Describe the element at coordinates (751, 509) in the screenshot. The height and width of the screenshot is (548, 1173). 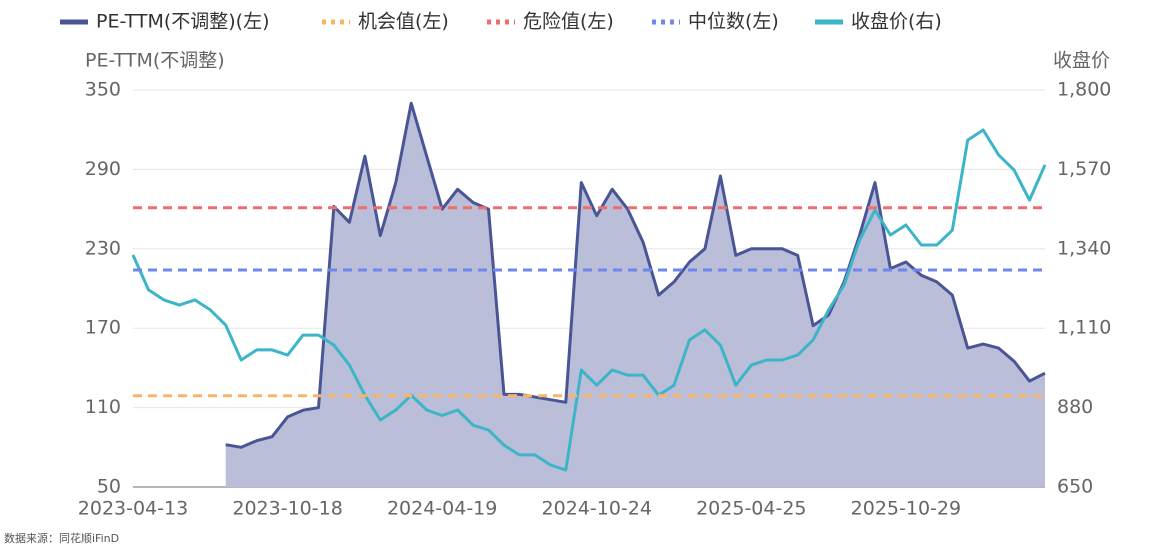
I see `x-tick-label: 2025-04-25` at that location.